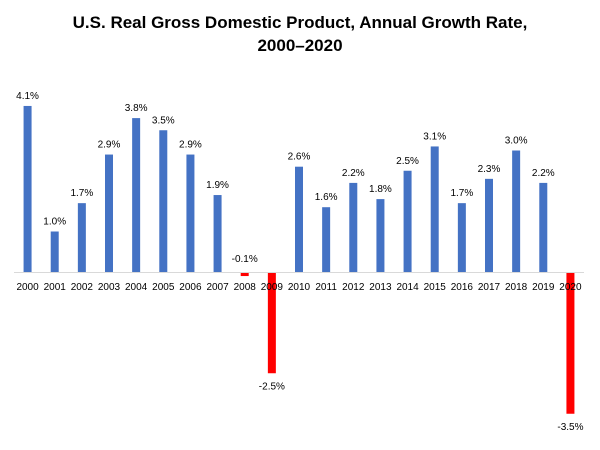 This screenshot has width=600, height=450. Describe the element at coordinates (407, 221) in the screenshot. I see `bar-2014` at that location.